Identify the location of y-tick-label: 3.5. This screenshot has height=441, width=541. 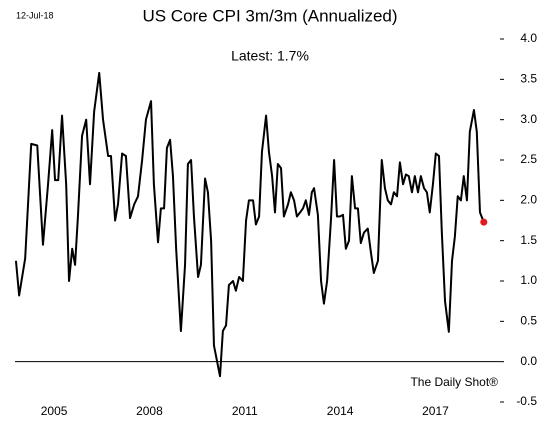
(528, 79).